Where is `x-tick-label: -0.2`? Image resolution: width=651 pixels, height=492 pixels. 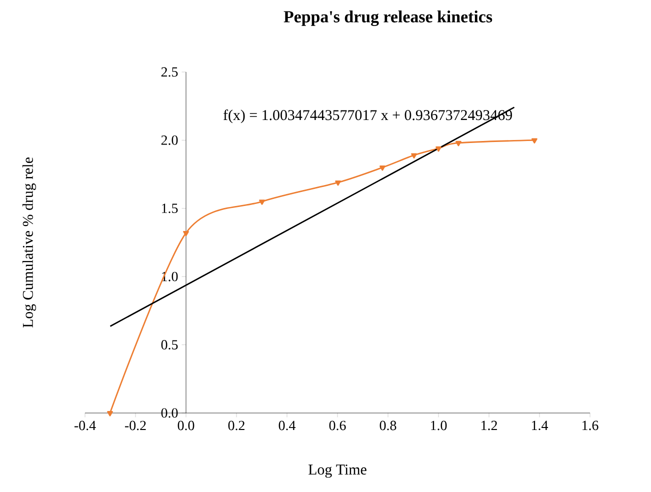 x-tick-label: -0.2 is located at coordinates (135, 425).